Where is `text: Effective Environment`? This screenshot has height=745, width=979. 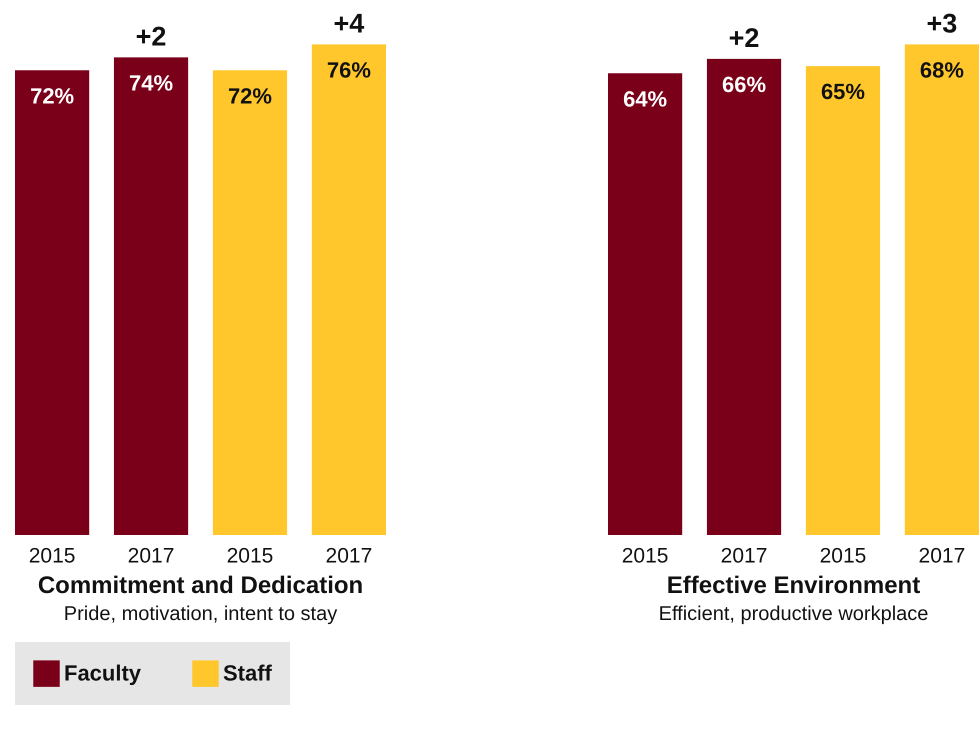 text: Effective Environment is located at coordinates (793, 585).